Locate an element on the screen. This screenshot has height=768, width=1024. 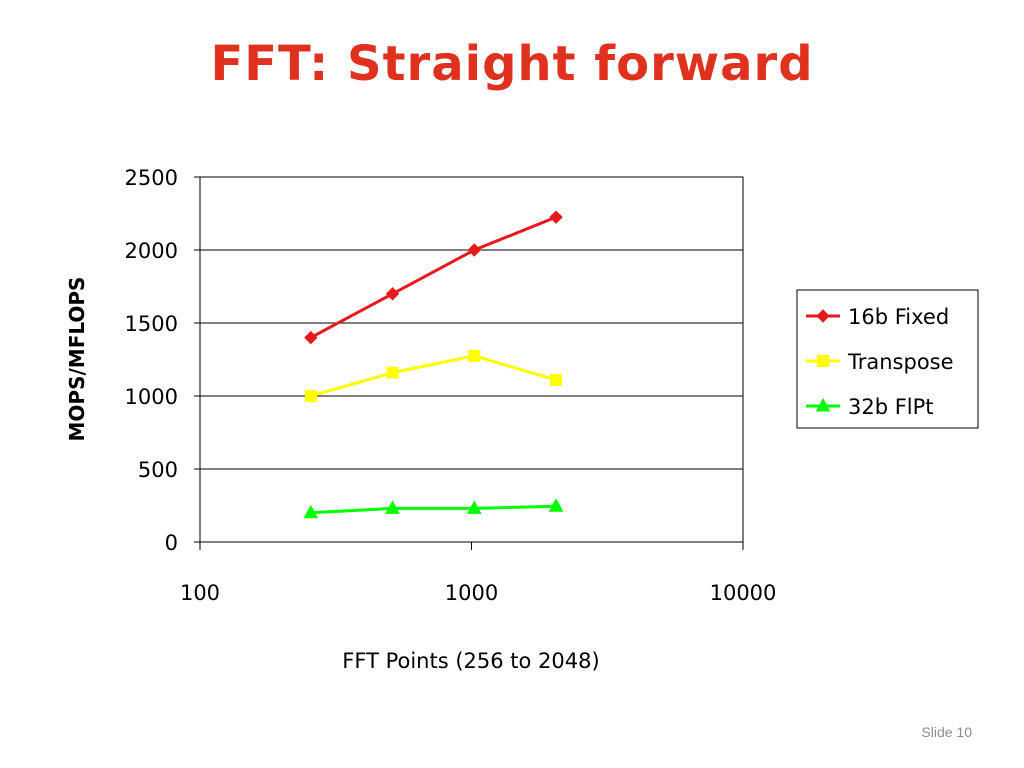
legend-entry: 32b FlPt is located at coordinates (870, 407).